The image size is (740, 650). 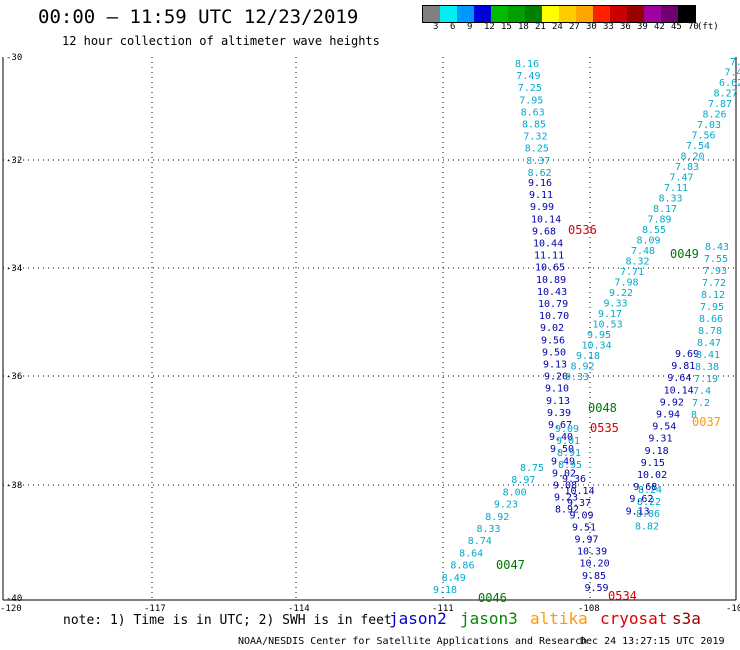 I want to click on swh-value: 10.53, so click(x=608, y=325).